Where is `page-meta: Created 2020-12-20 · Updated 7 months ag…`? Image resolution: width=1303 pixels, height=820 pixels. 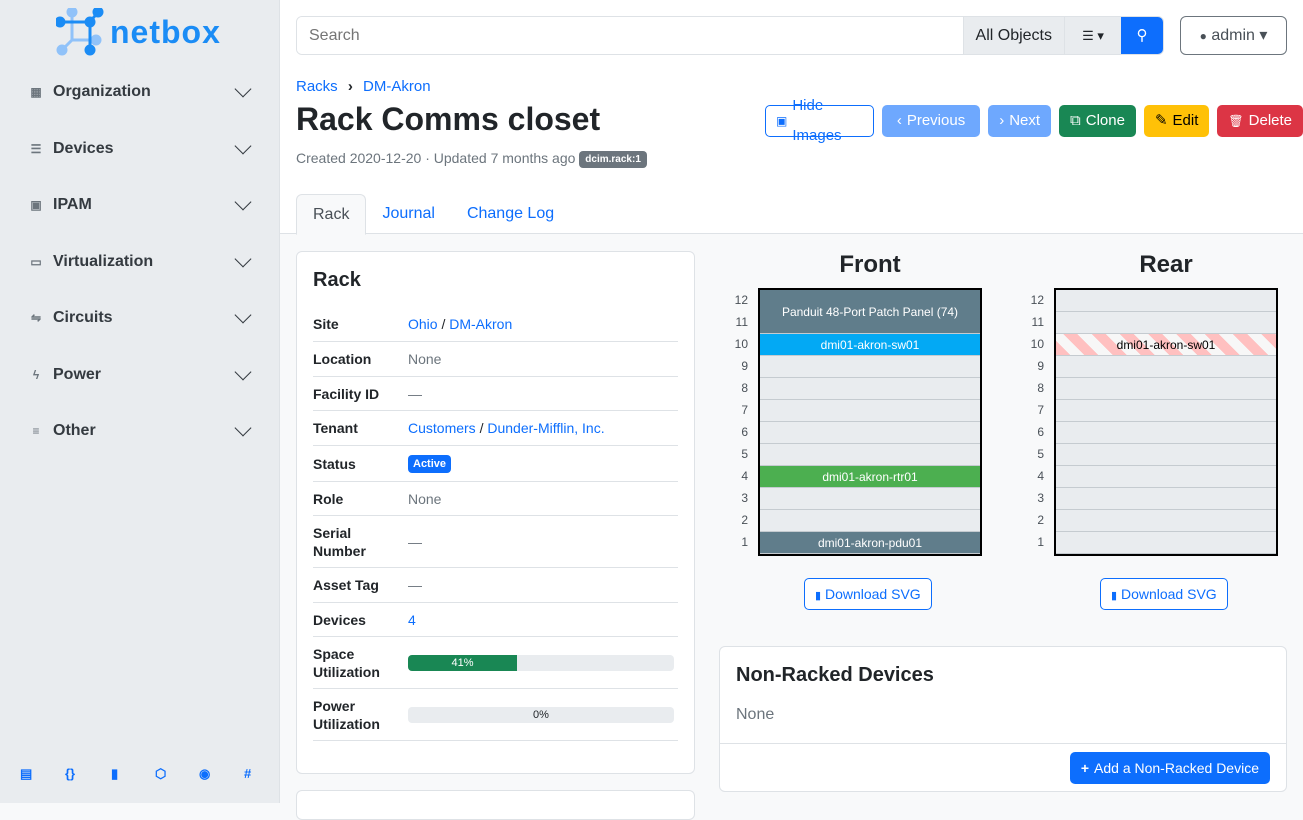
page-meta: Created 2020-12-20 · Updated 7 months ag… is located at coordinates (471, 159).